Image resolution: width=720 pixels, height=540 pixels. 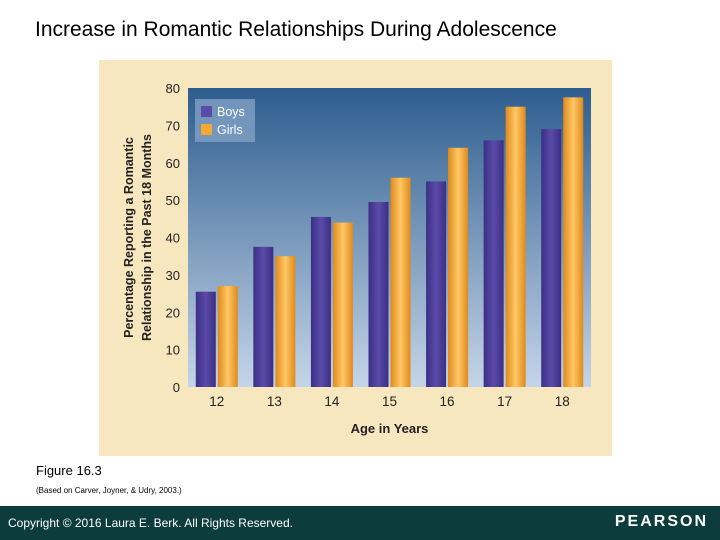 What do you see at coordinates (173, 88) in the screenshot?
I see `y-tick-label: 80` at bounding box center [173, 88].